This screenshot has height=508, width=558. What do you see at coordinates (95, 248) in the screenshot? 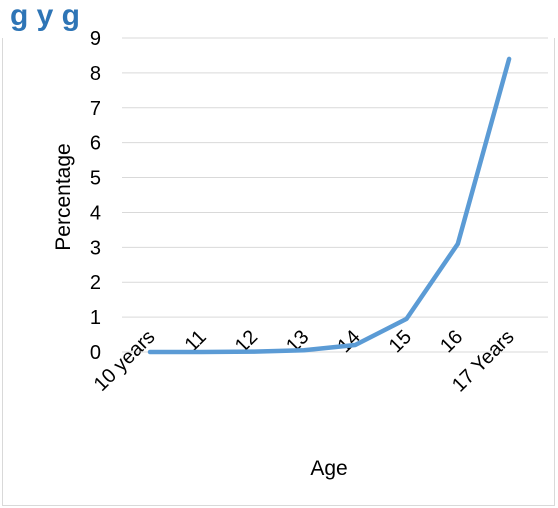
I see `y-tick-label: 3` at bounding box center [95, 248].